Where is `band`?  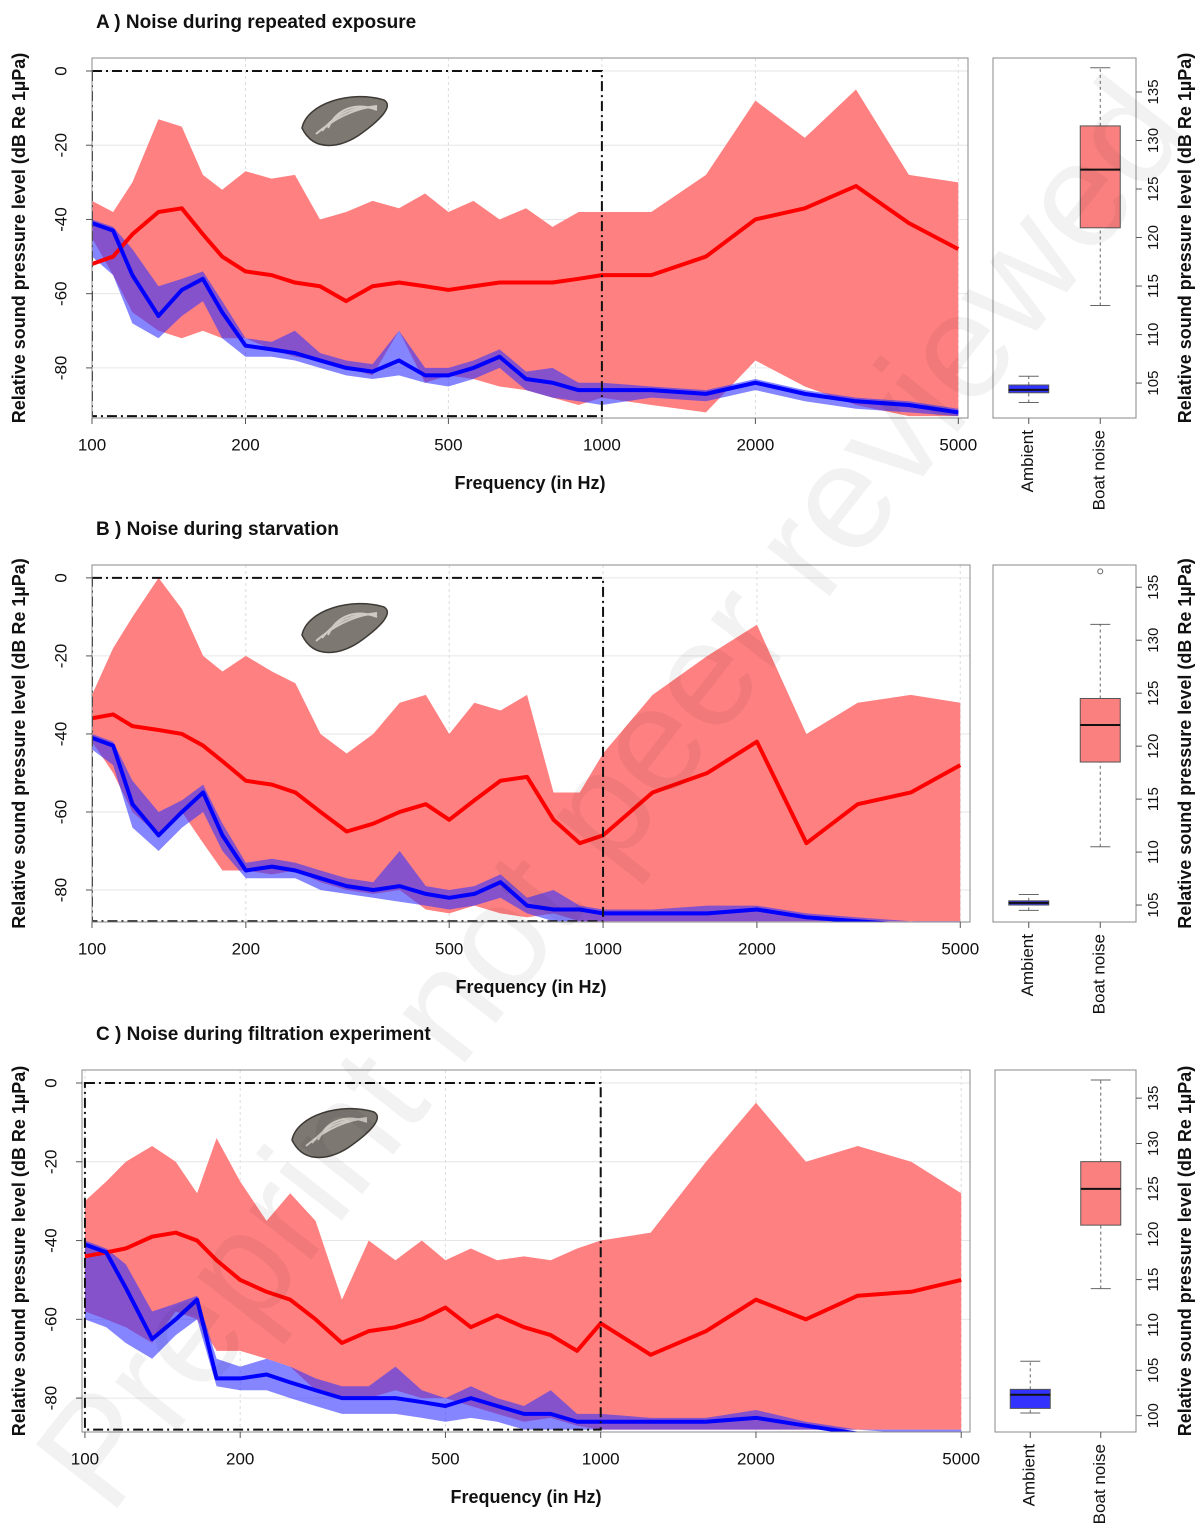 band is located at coordinates (523, 1336).